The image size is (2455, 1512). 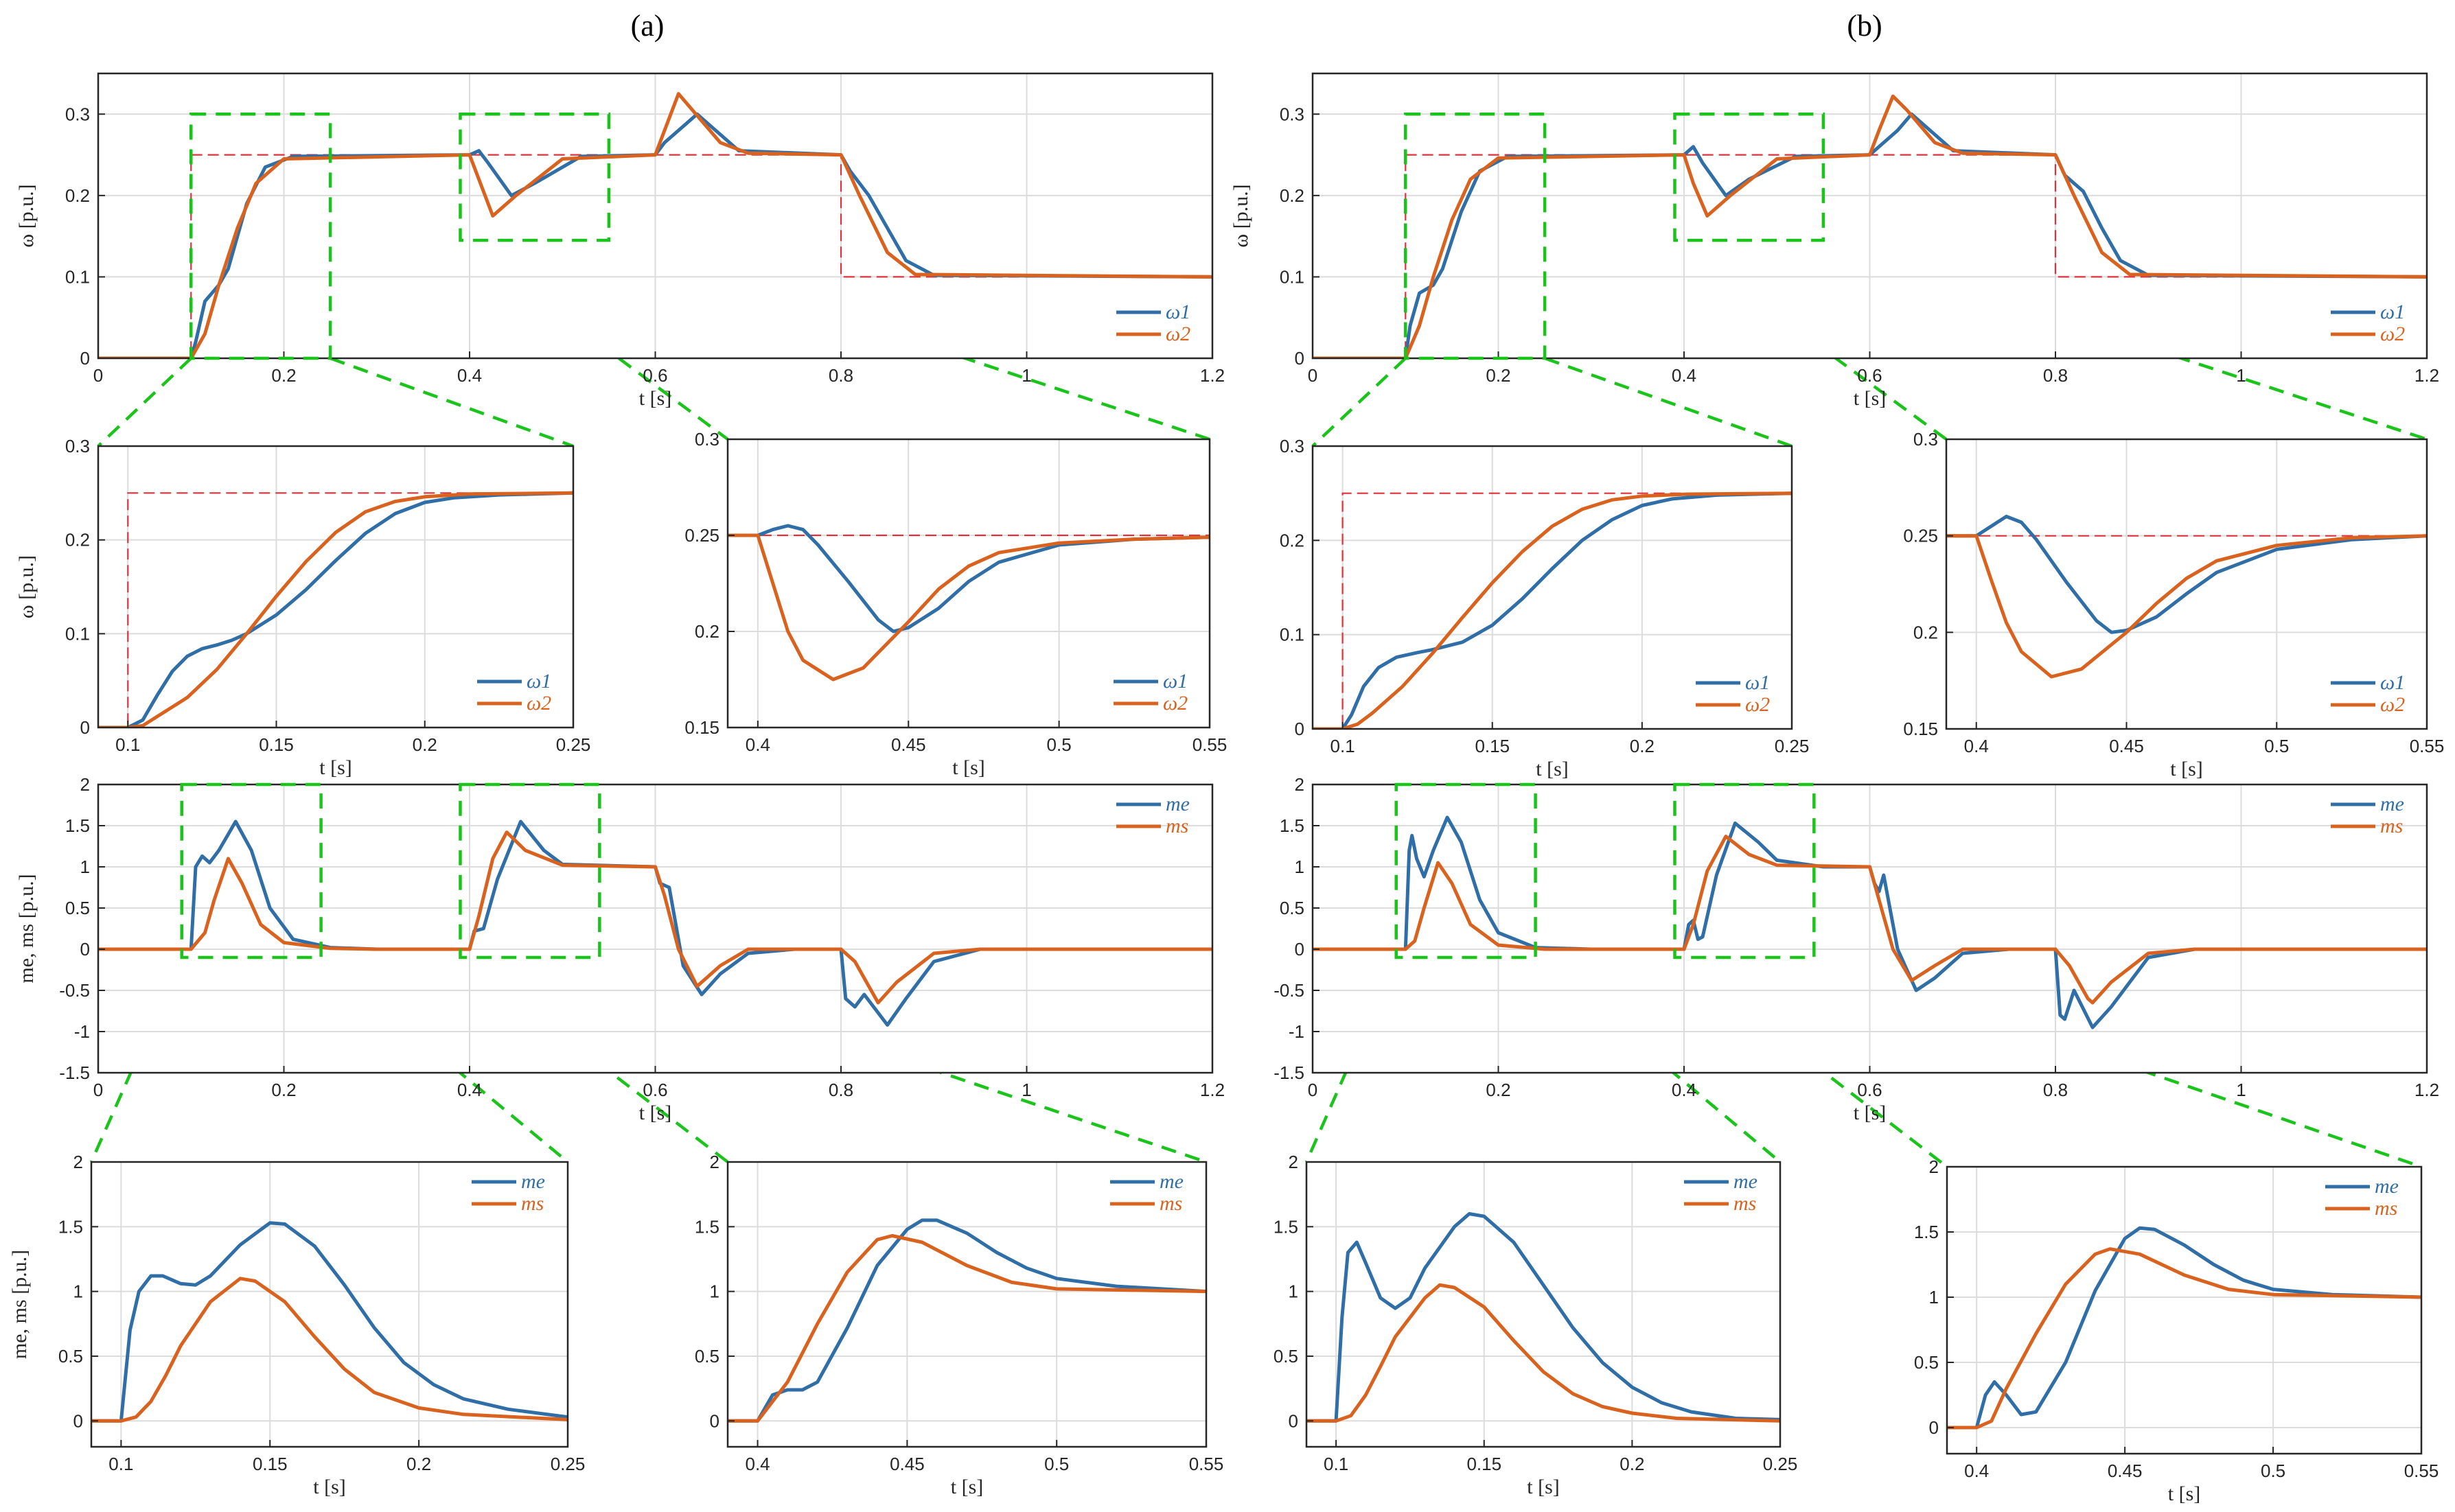 What do you see at coordinates (648, 26) in the screenshot?
I see `panel-label-a: (a)` at bounding box center [648, 26].